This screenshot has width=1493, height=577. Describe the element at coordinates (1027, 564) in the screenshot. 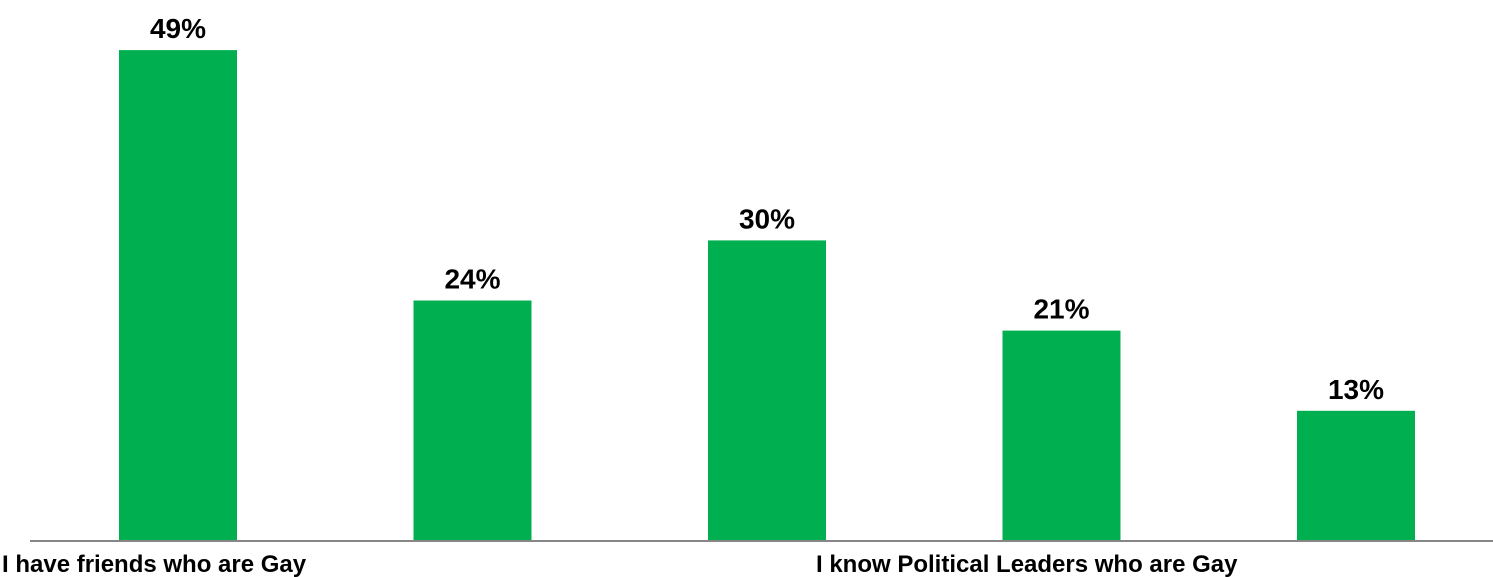

I see `category-label-4: I know Political Leaders who are Gay` at that location.